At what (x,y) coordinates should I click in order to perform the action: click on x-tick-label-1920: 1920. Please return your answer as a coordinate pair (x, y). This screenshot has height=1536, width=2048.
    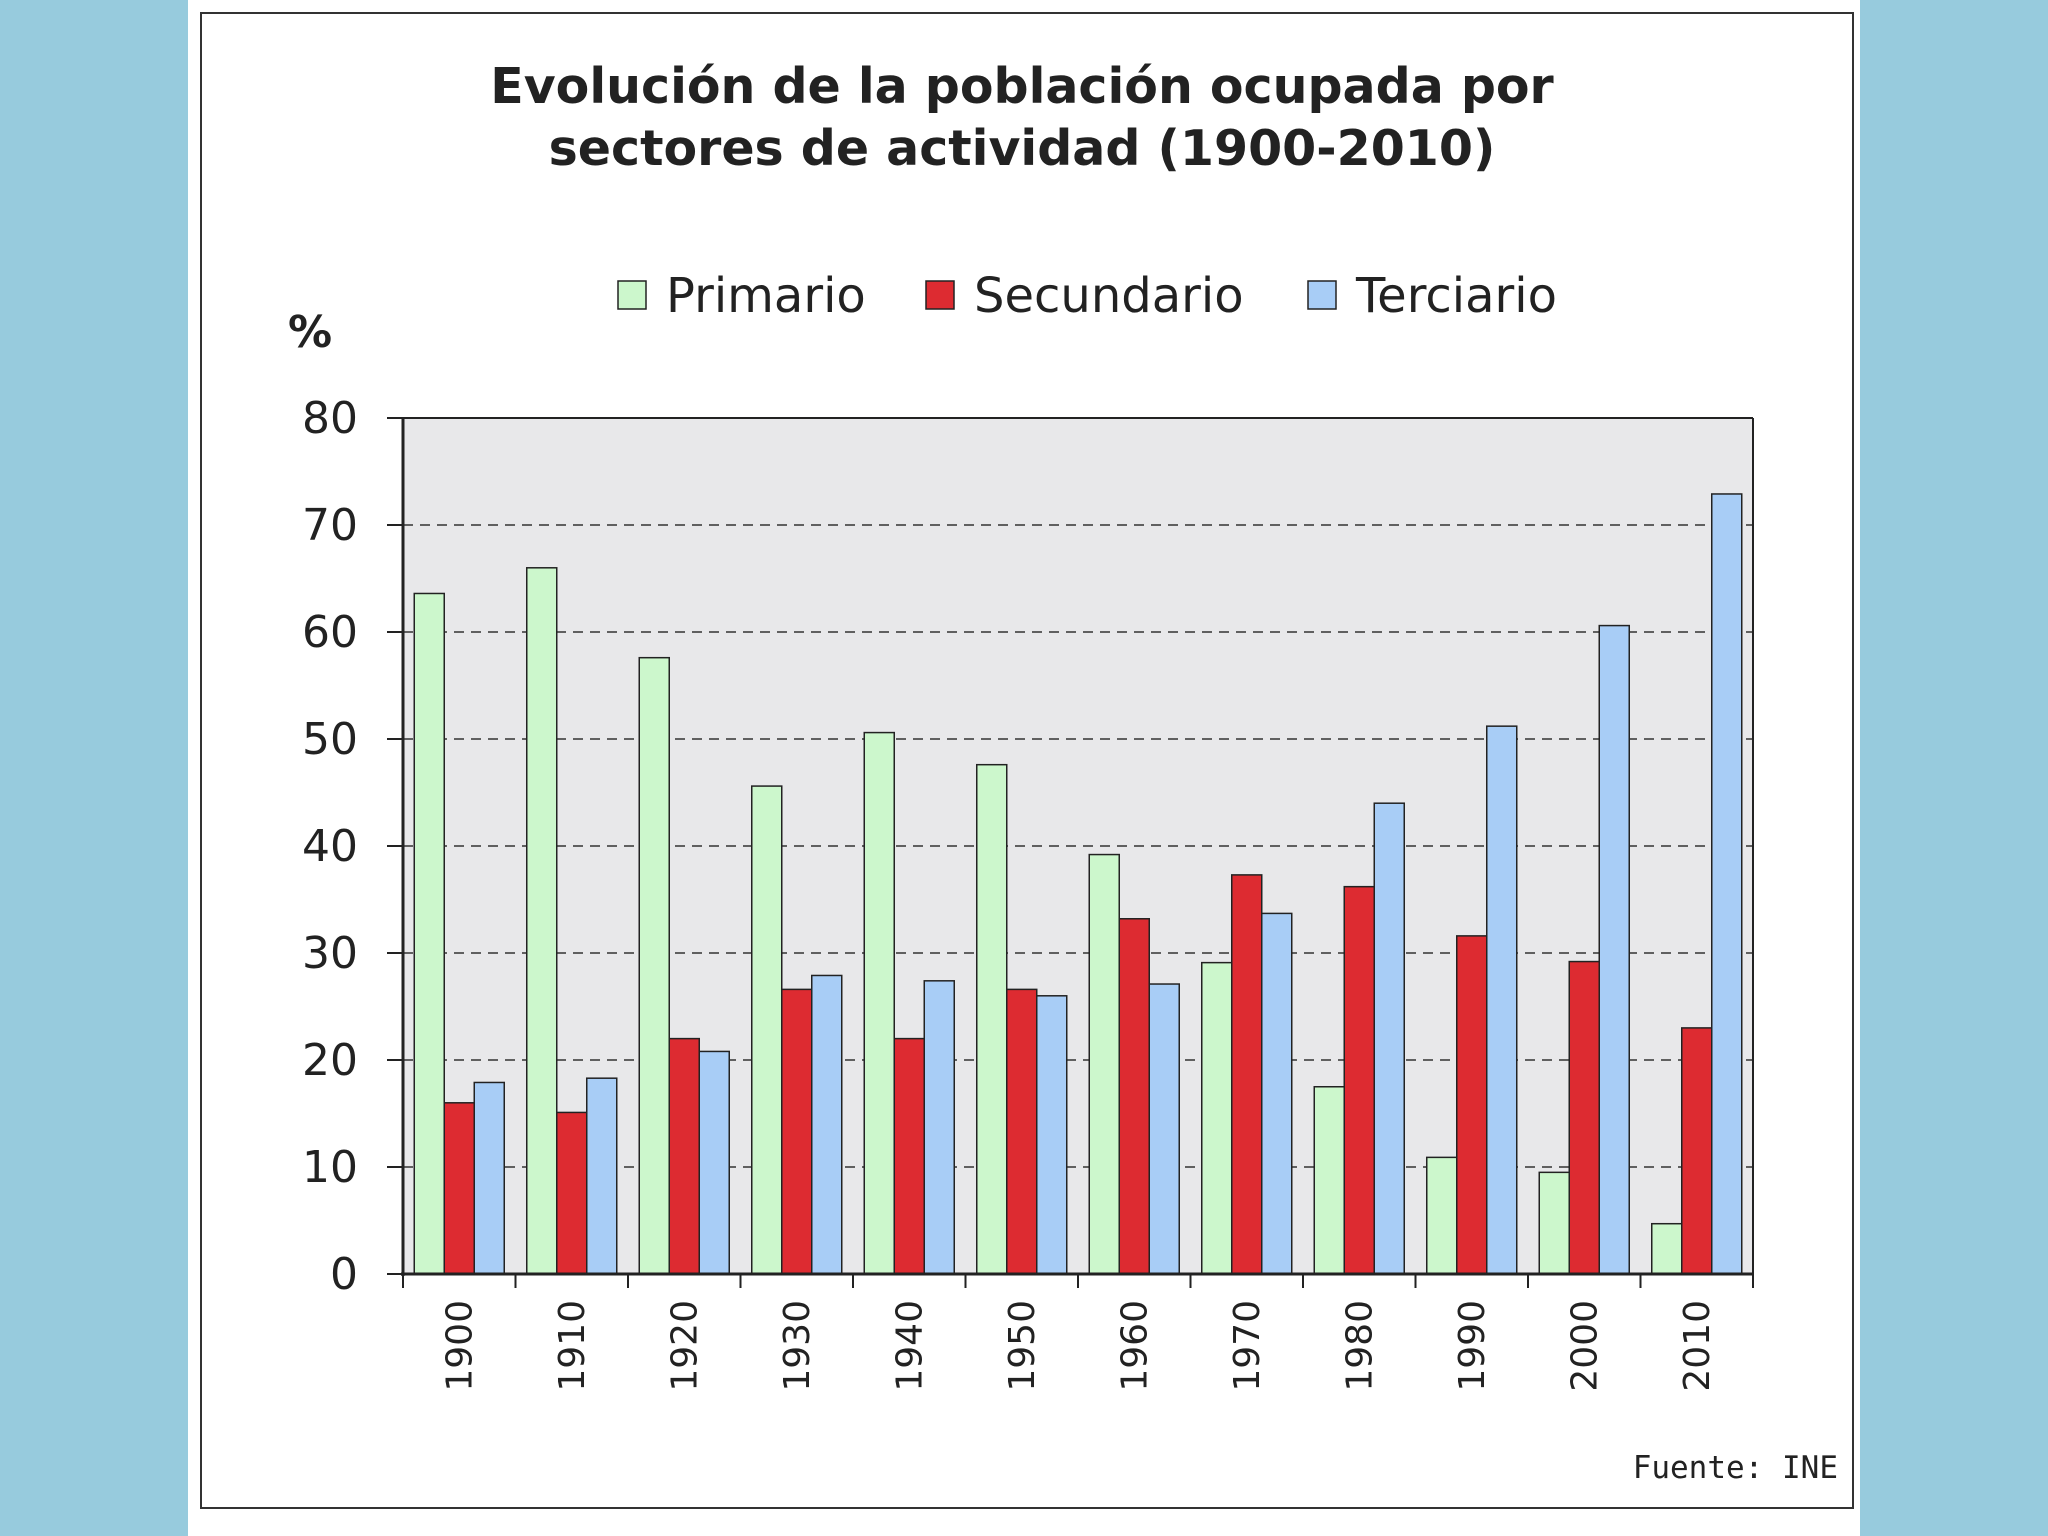
    Looking at the image, I should click on (684, 1346).